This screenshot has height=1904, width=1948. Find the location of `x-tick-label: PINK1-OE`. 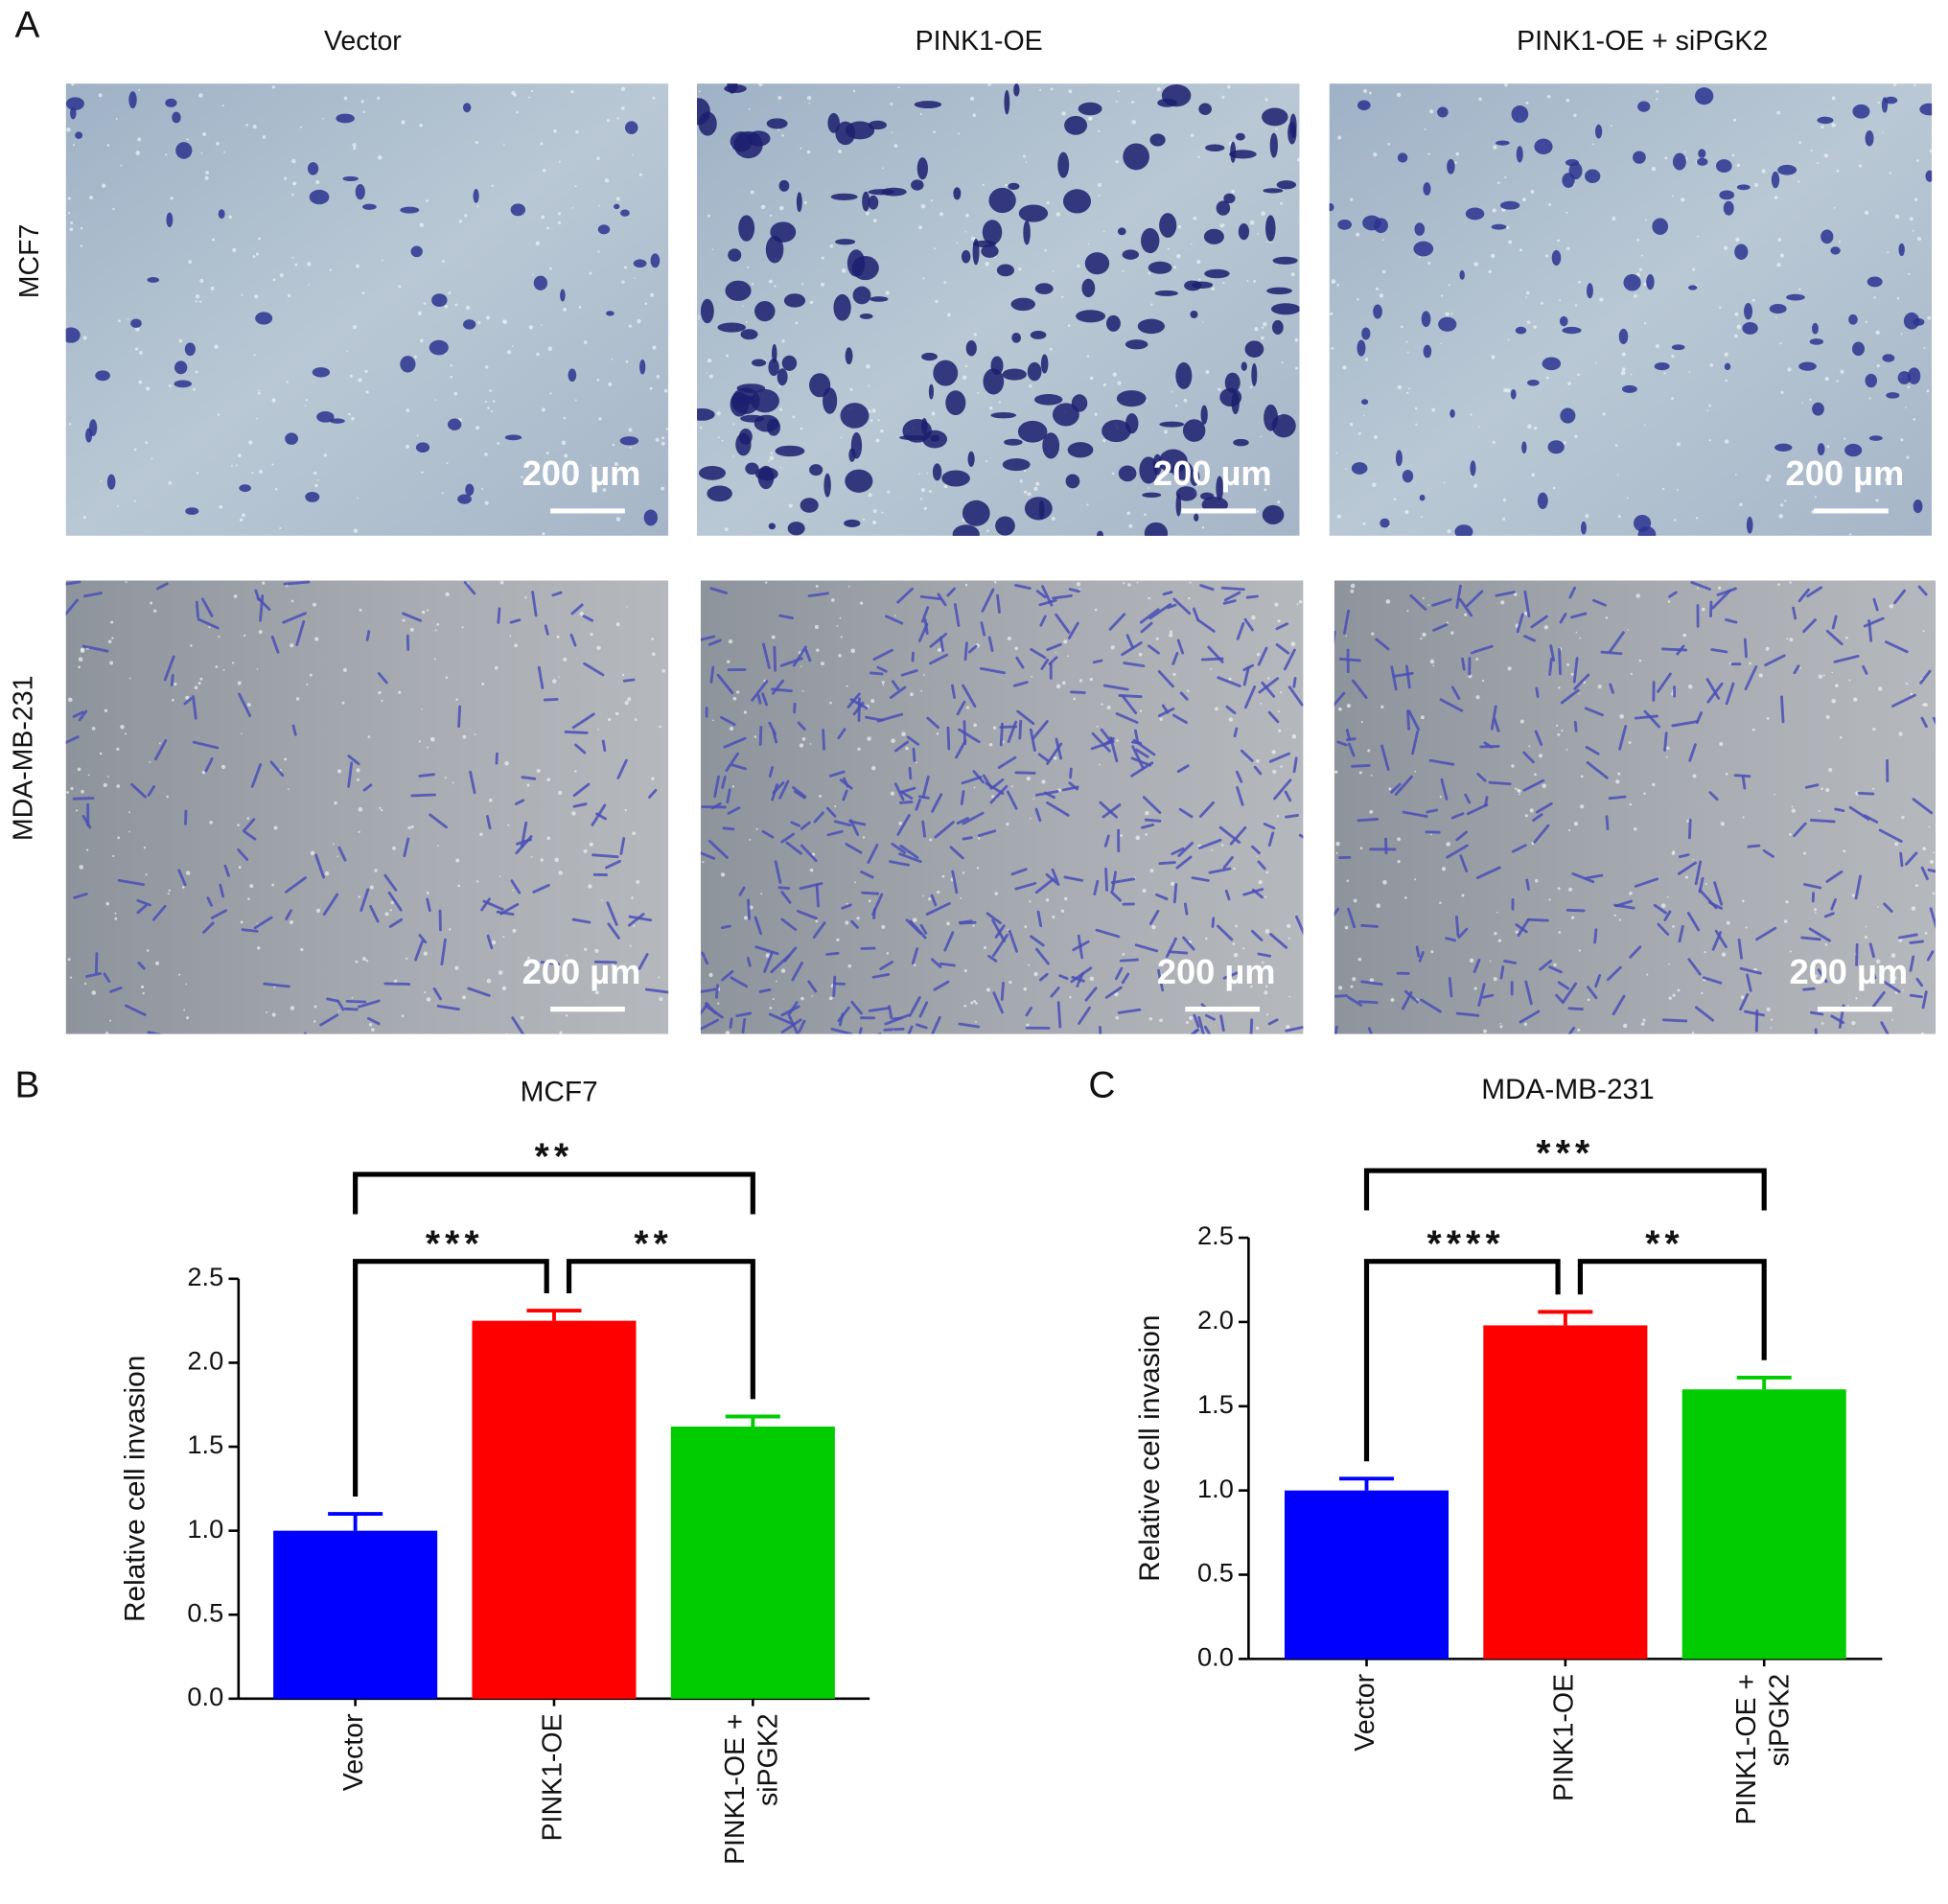

x-tick-label: PINK1-OE is located at coordinates (553, 1777).